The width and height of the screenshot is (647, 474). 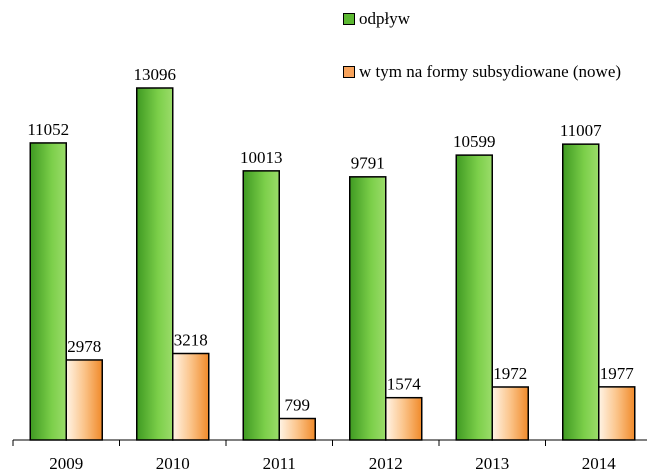 What do you see at coordinates (404, 384) in the screenshot?
I see `value-label: 1574` at bounding box center [404, 384].